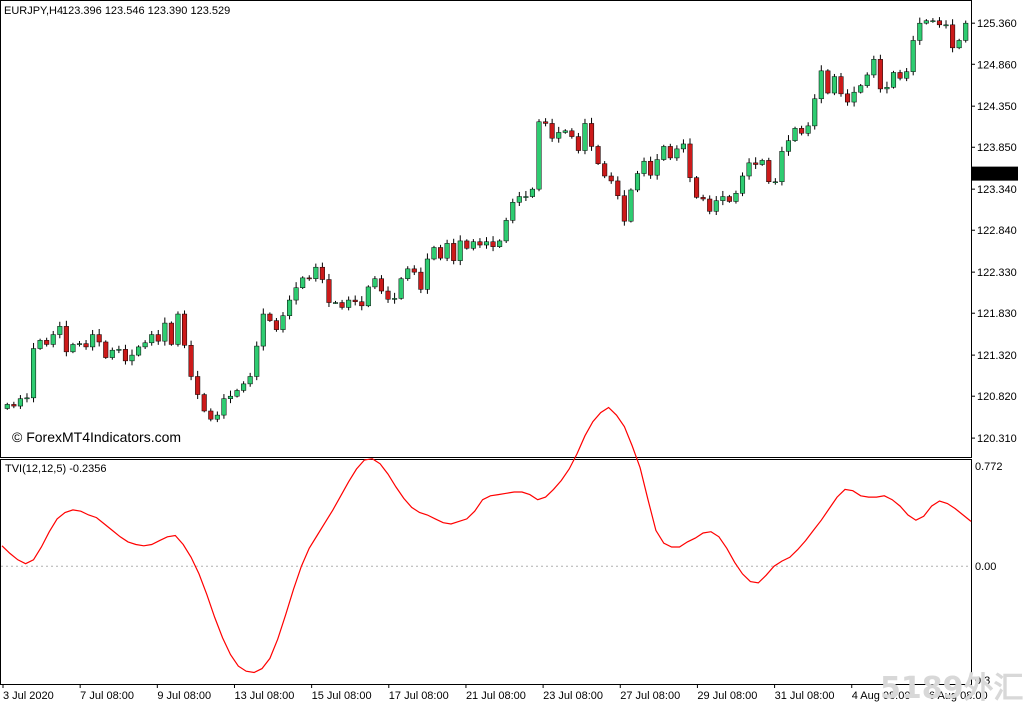 Image resolution: width=1024 pixels, height=705 pixels. What do you see at coordinates (650, 696) in the screenshot?
I see `time-tick-label: 27 Jul 08:00` at bounding box center [650, 696].